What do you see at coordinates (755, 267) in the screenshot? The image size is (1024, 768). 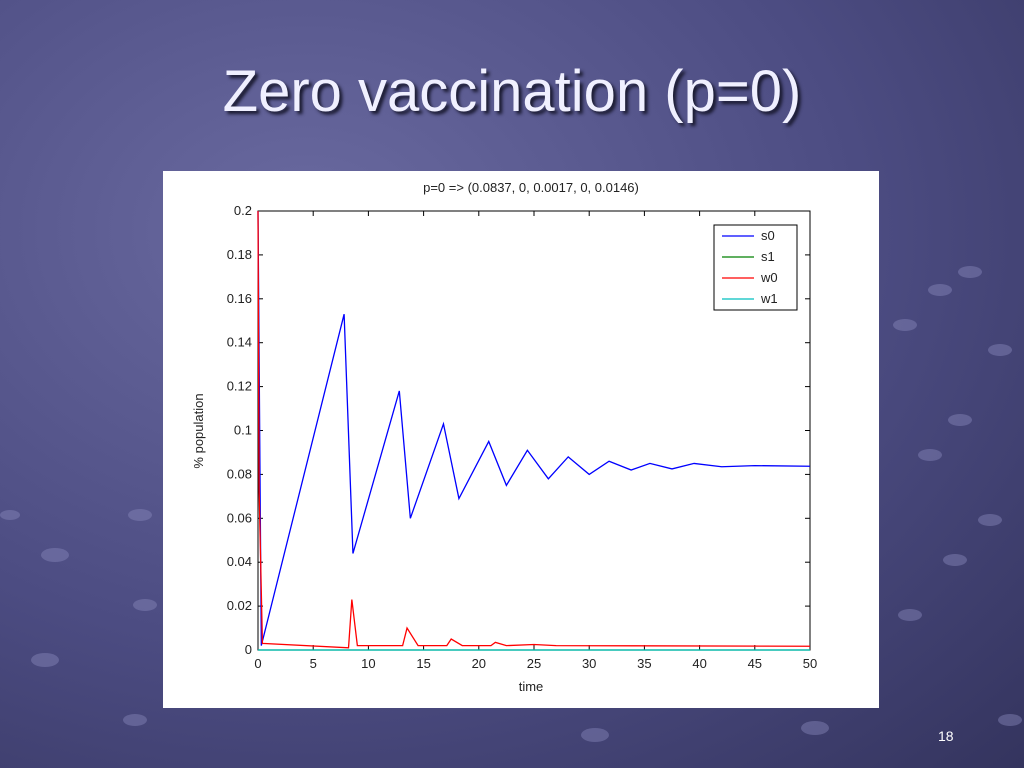 I see `legend-box` at bounding box center [755, 267].